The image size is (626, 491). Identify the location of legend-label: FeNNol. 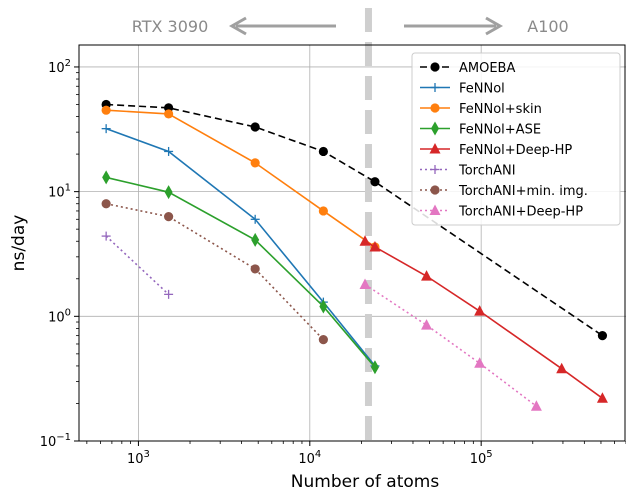
(482, 89).